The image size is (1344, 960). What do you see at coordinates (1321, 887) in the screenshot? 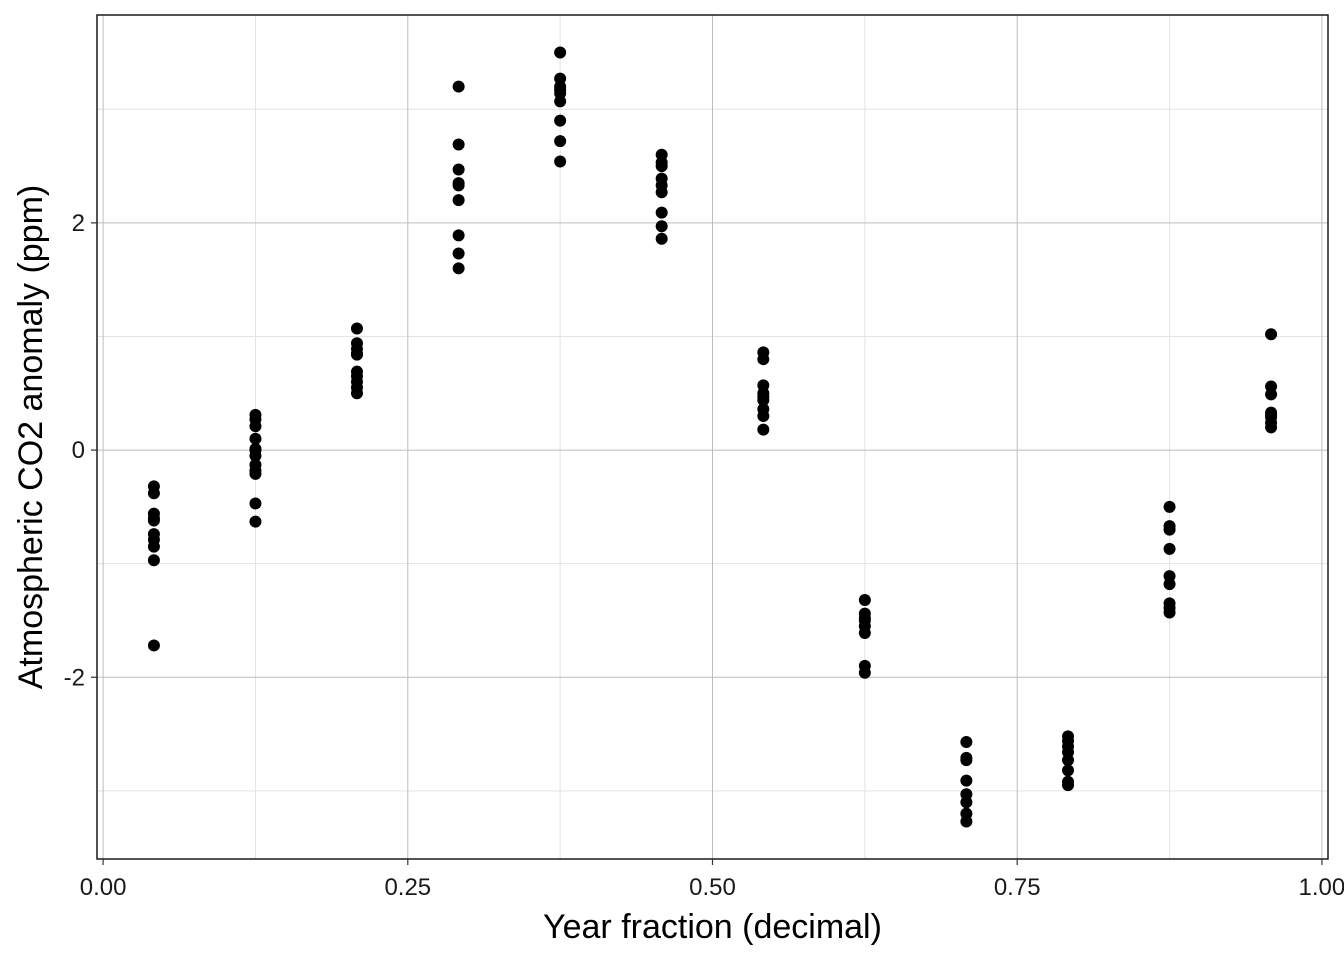
I see `x-tick-label: 1.00` at bounding box center [1321, 887].